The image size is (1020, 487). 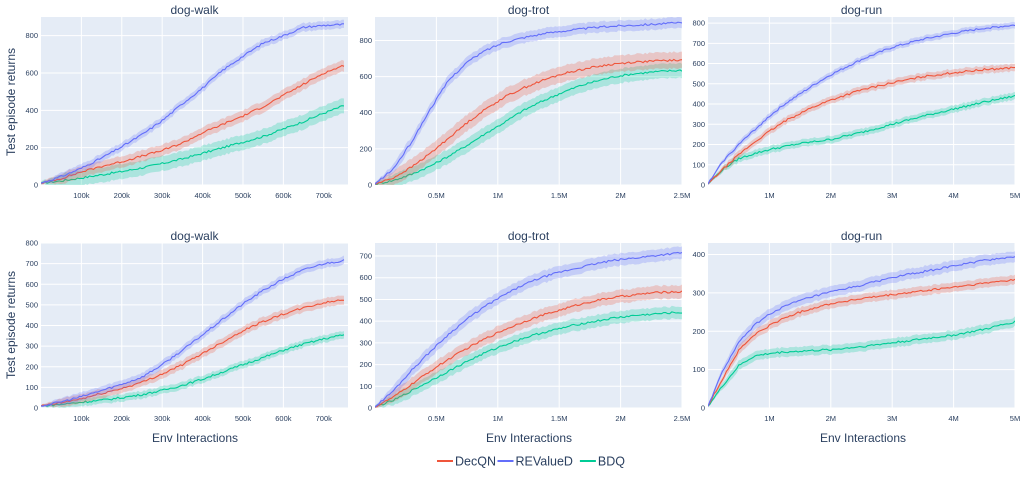 I want to click on panel-6: 1M 2M 3M 4M 5M 0 100 200 300 400 dog-run, so click(x=856, y=326).